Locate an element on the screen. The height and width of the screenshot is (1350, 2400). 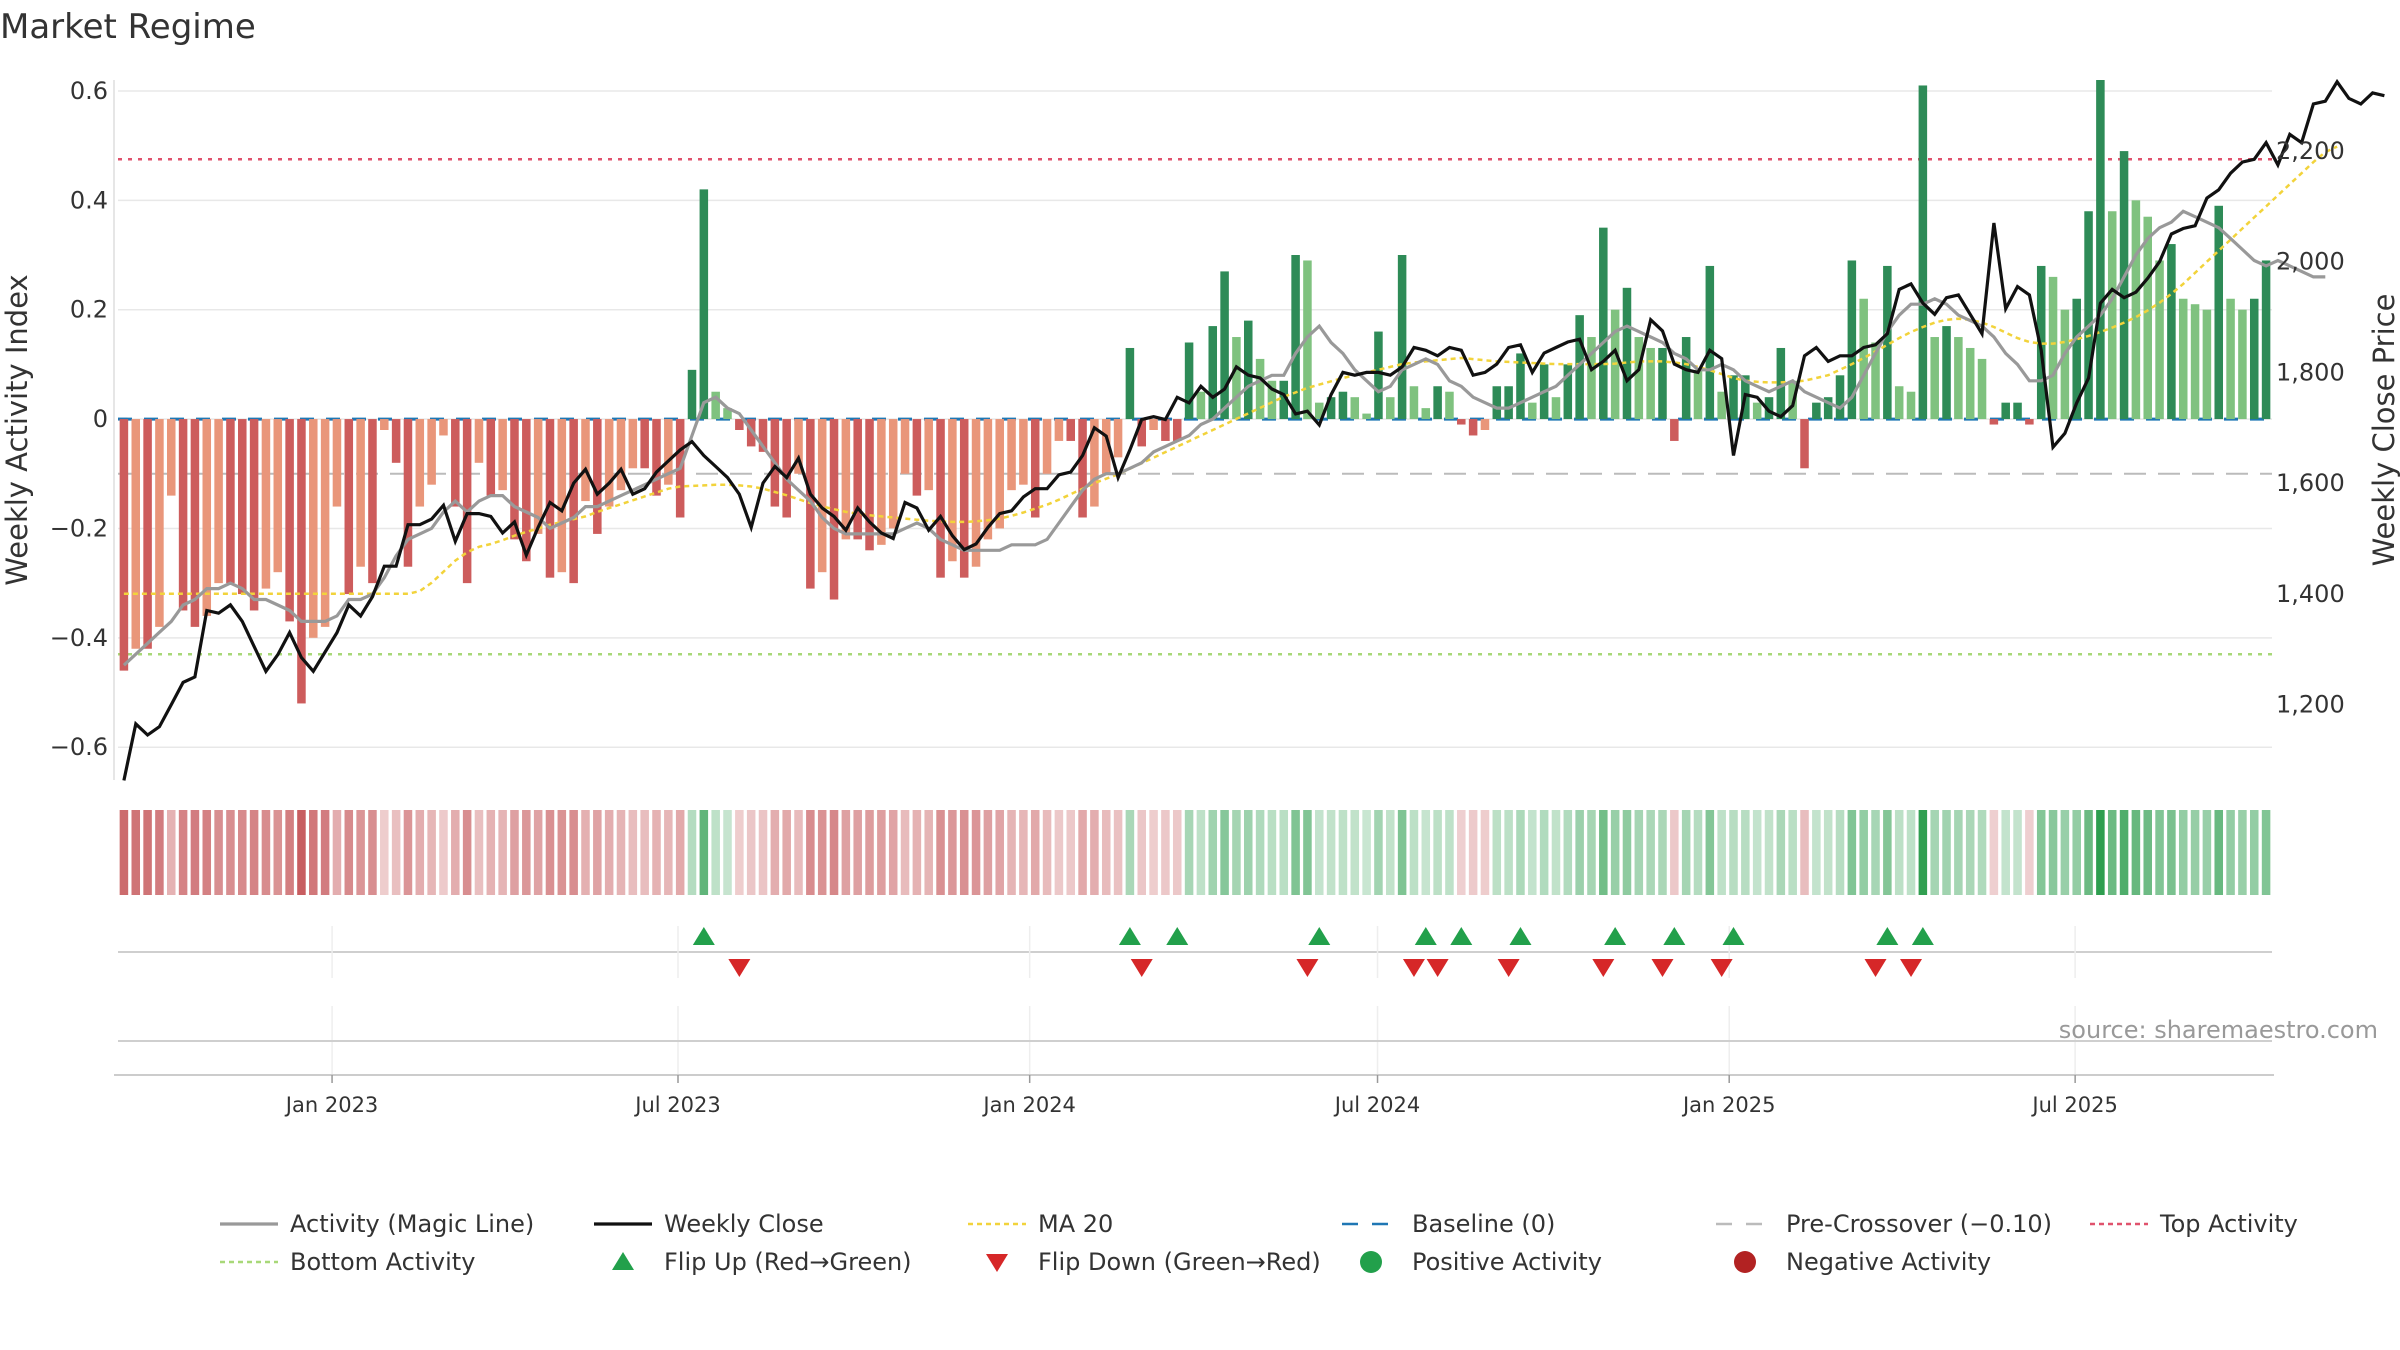
left-tick-label: −0.2 is located at coordinates (79, 528).